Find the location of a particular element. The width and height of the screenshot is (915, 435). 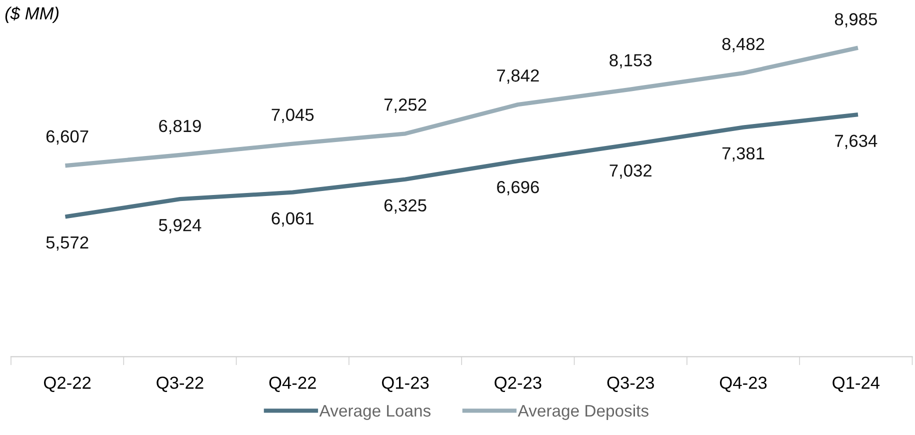

data-label: 6,325 is located at coordinates (405, 206).